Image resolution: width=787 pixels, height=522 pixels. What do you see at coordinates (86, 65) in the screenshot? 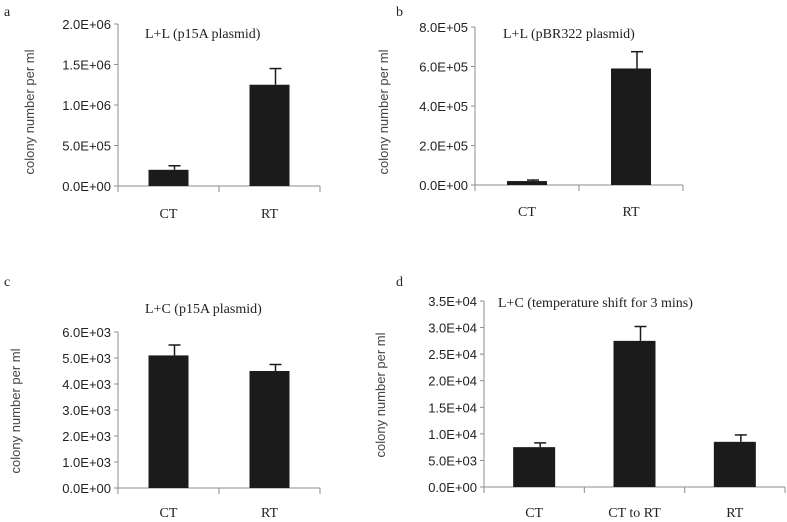
I see `y-tick-label: 1.5E+06` at bounding box center [86, 65].